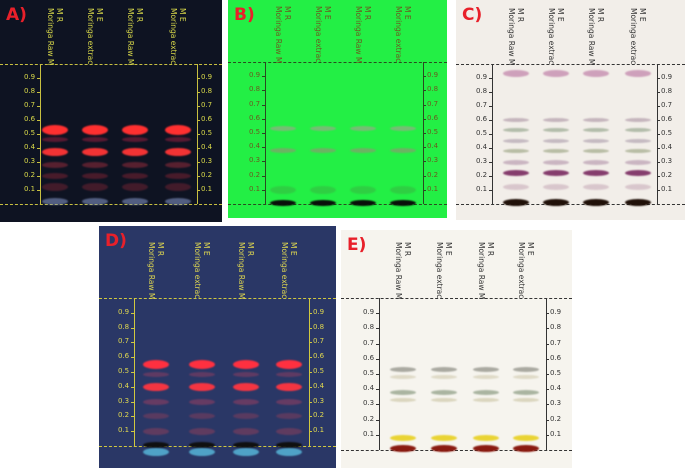  What do you see at coordinates (520, 15) in the screenshot?
I see `lane-code: M R` at bounding box center [520, 15].